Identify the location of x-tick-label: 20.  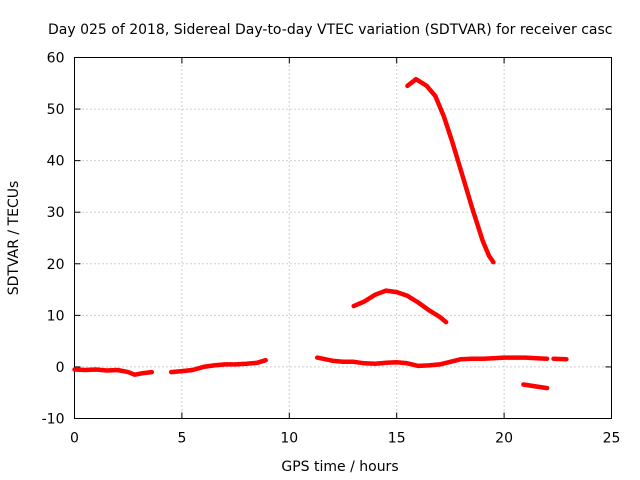
(504, 439).